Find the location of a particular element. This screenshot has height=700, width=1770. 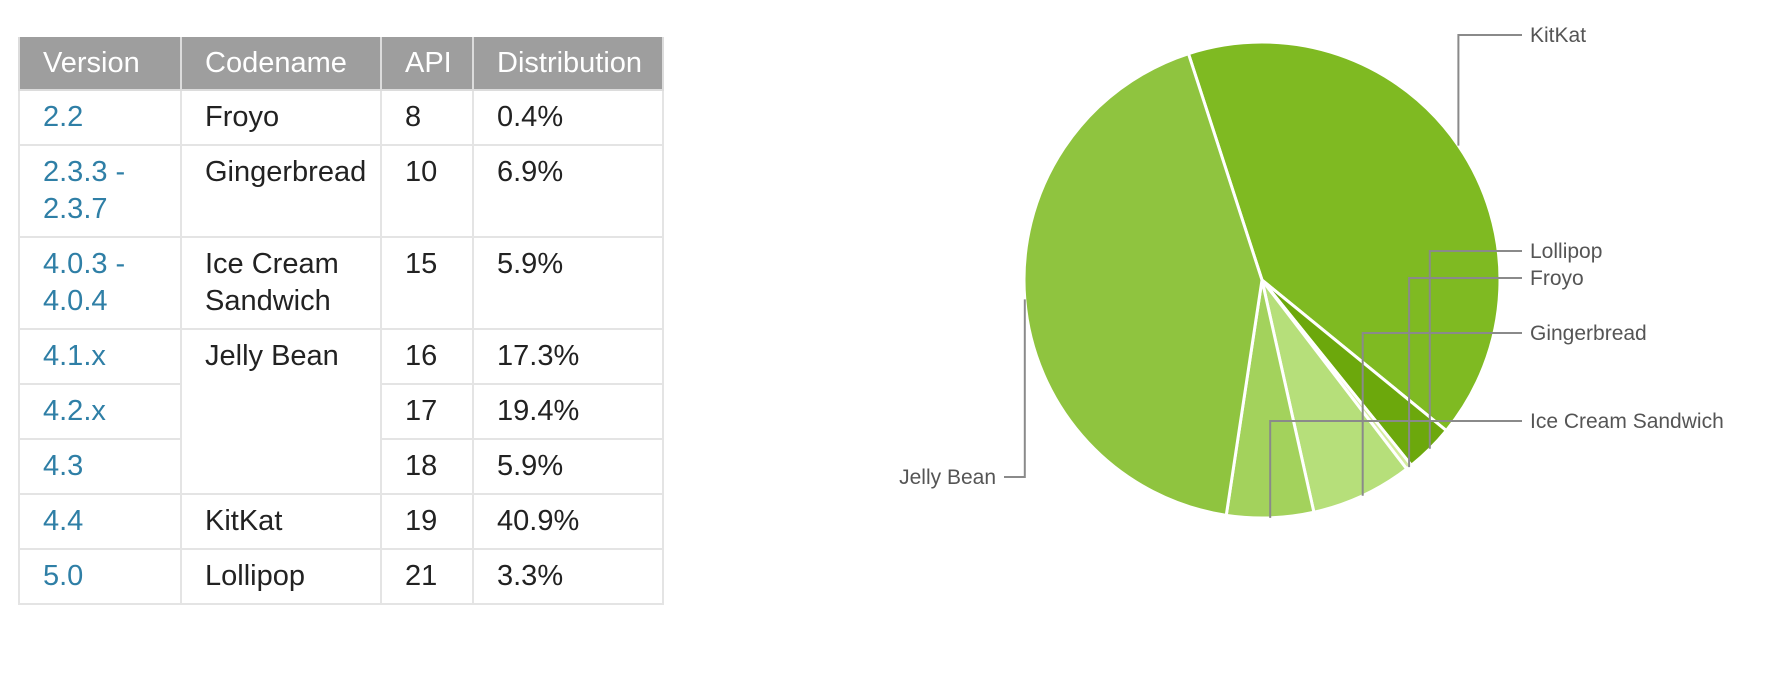

header-version: Version is located at coordinates (100, 64).